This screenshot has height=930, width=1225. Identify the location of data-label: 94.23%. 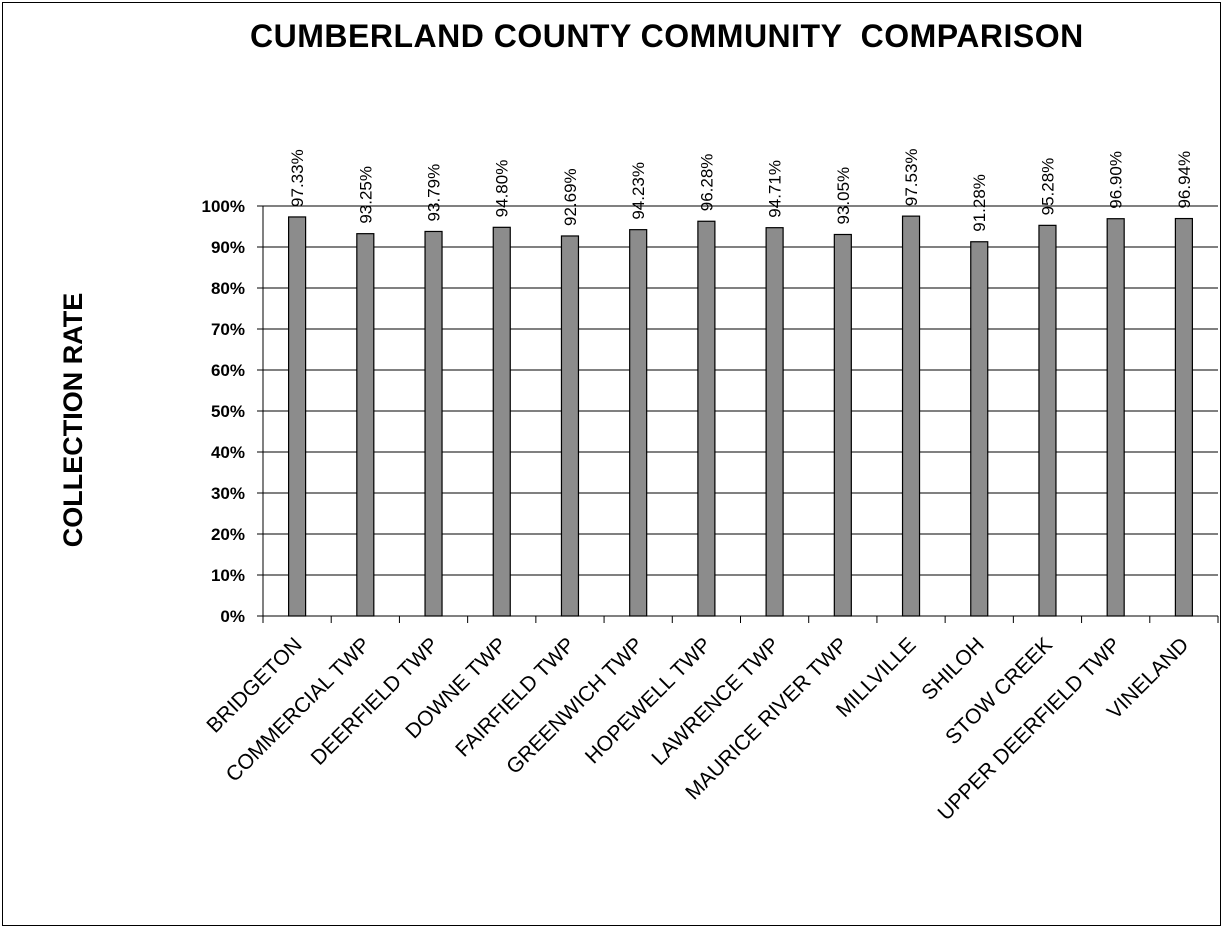
(638, 191).